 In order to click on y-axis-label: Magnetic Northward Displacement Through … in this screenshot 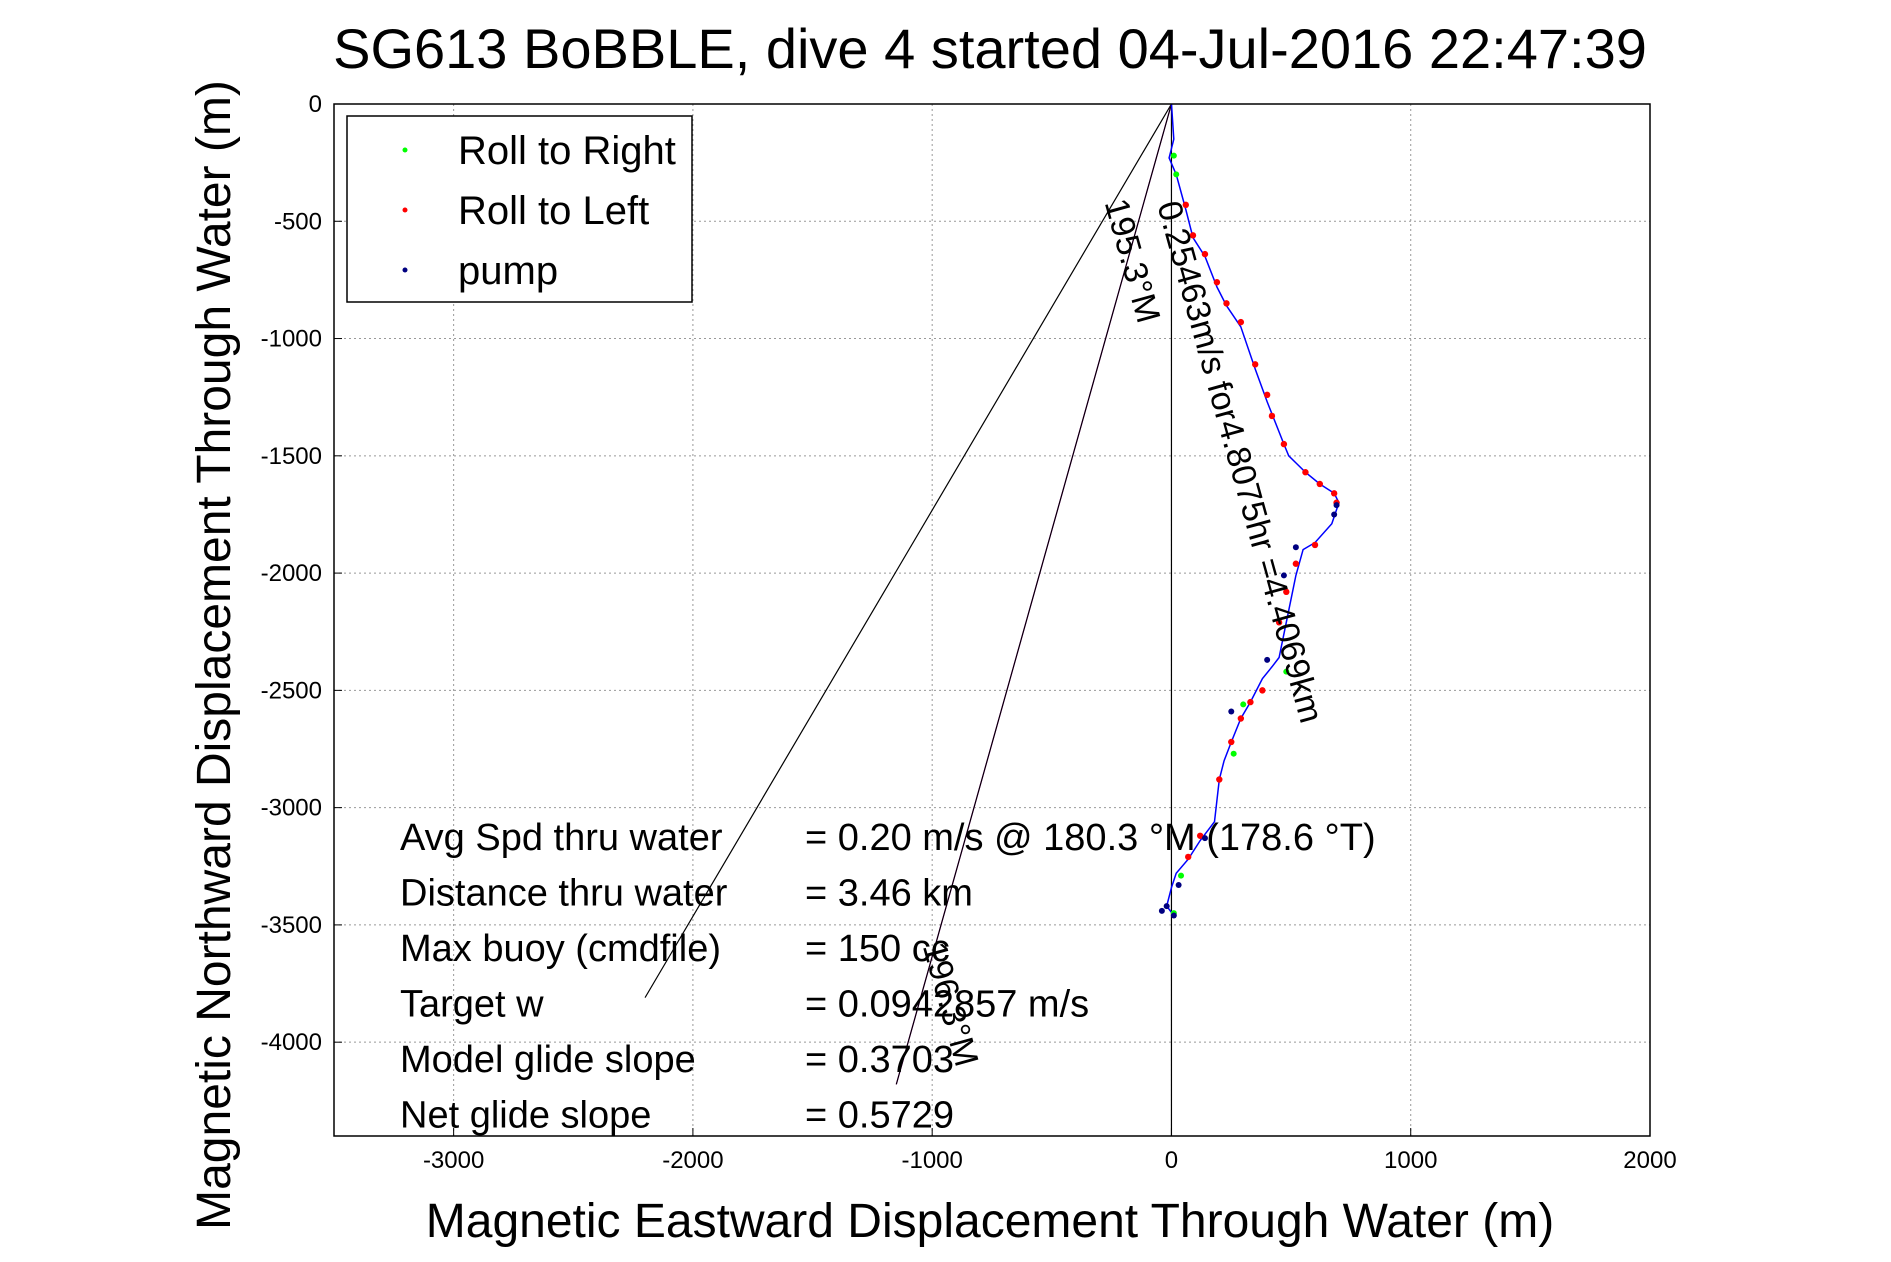, I will do `click(214, 655)`.